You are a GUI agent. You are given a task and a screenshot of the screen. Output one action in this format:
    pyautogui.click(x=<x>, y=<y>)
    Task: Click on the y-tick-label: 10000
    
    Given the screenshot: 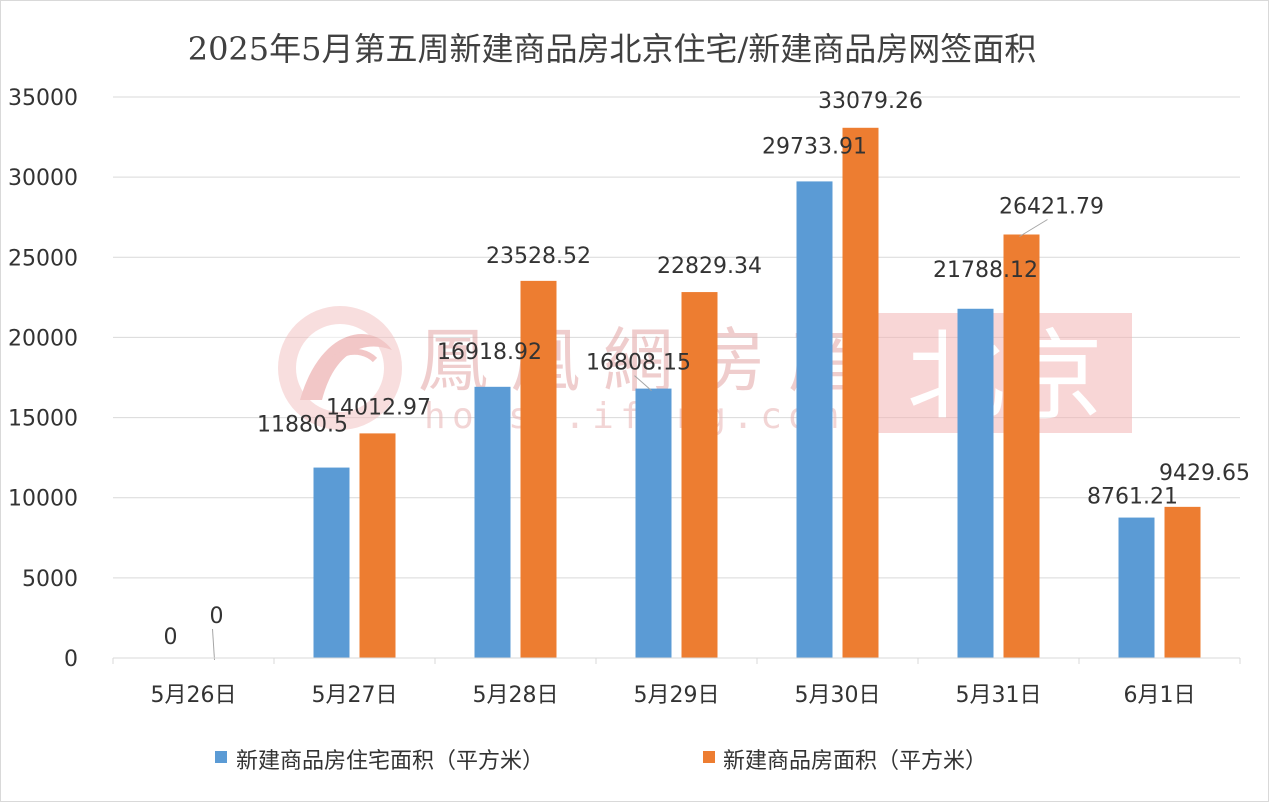 What is the action you would take?
    pyautogui.click(x=43, y=499)
    